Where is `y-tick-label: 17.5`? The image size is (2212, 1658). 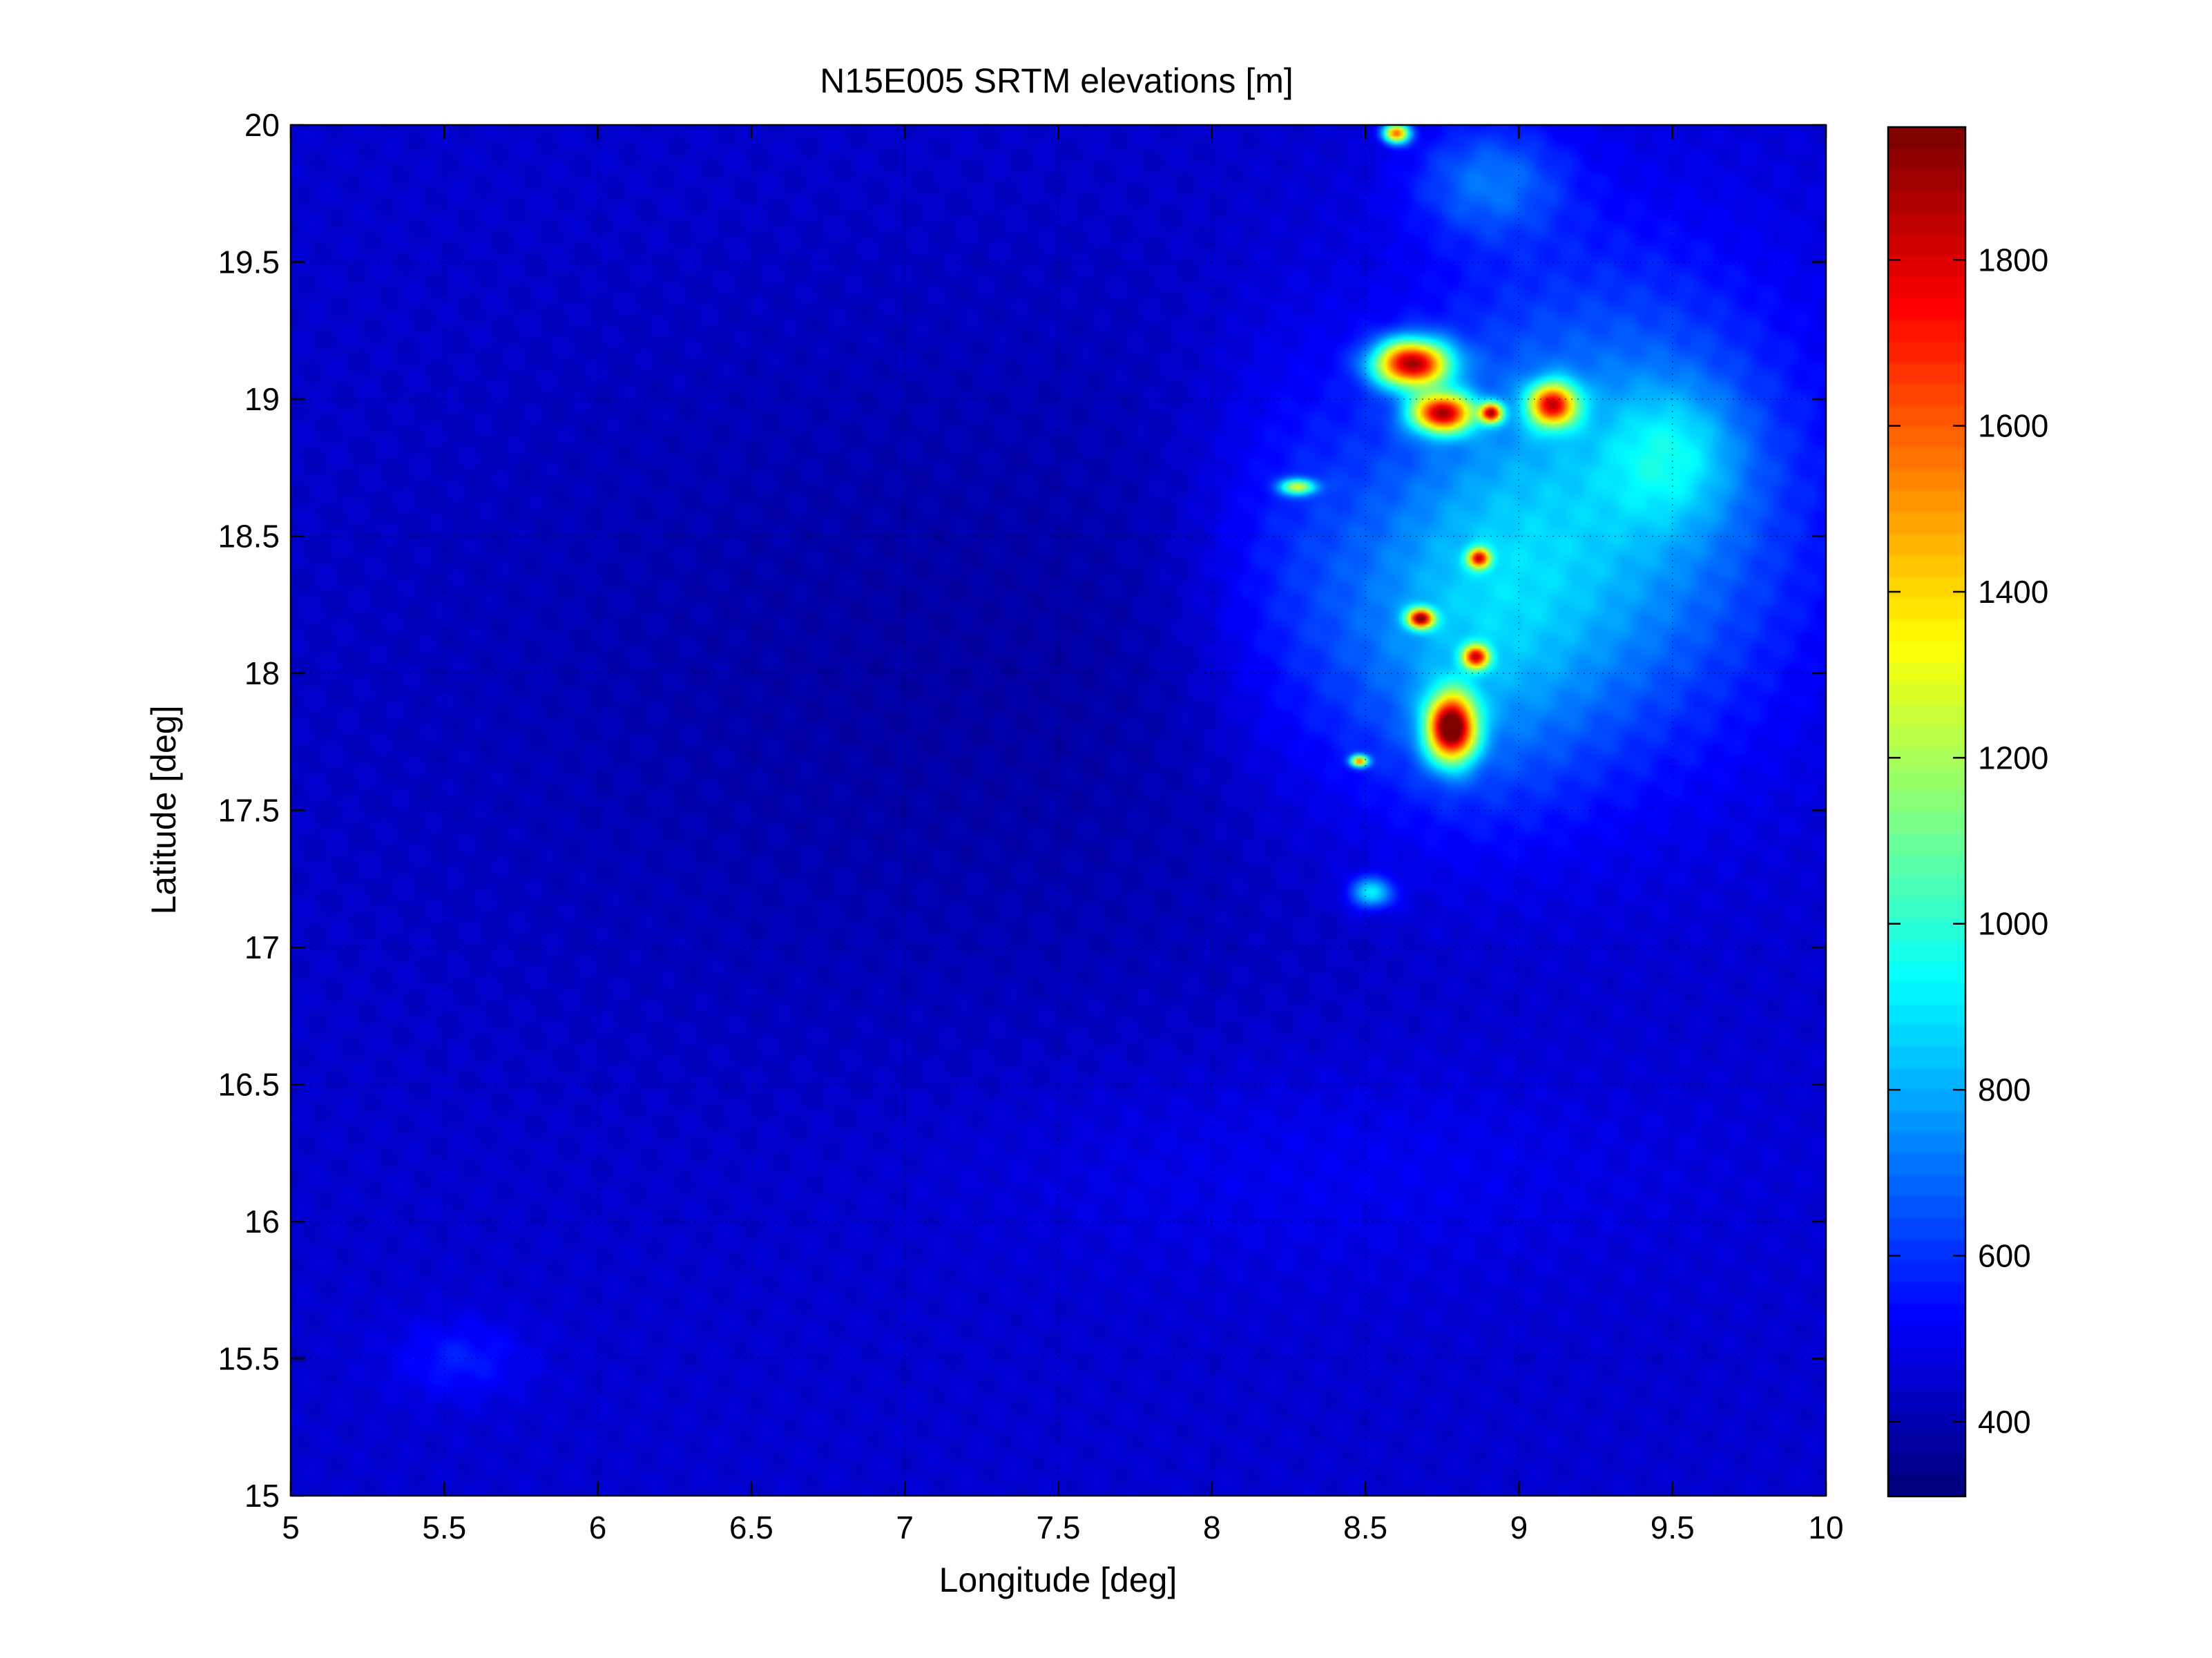 y-tick-label: 17.5 is located at coordinates (249, 811).